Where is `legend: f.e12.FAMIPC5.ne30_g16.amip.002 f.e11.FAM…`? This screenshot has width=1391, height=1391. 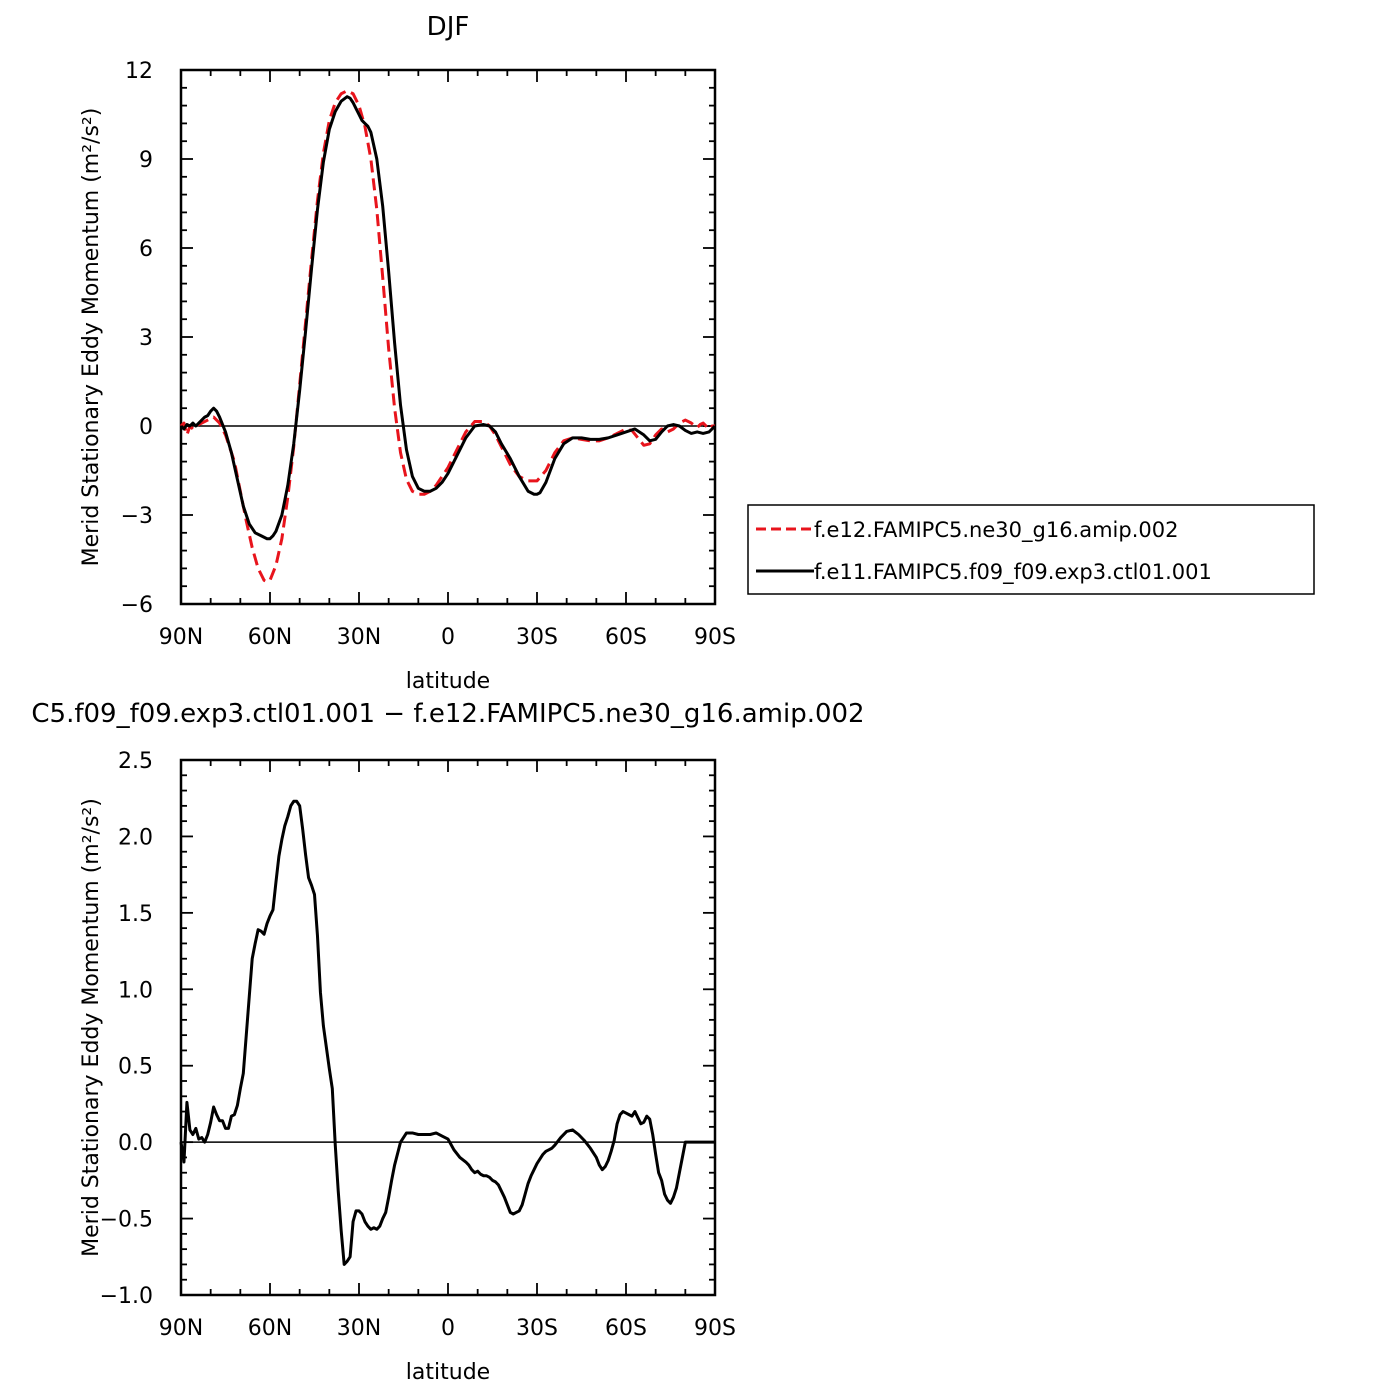 legend: f.e12.FAMIPC5.ne30_g16.amip.002 f.e11.FAM… is located at coordinates (1031, 549).